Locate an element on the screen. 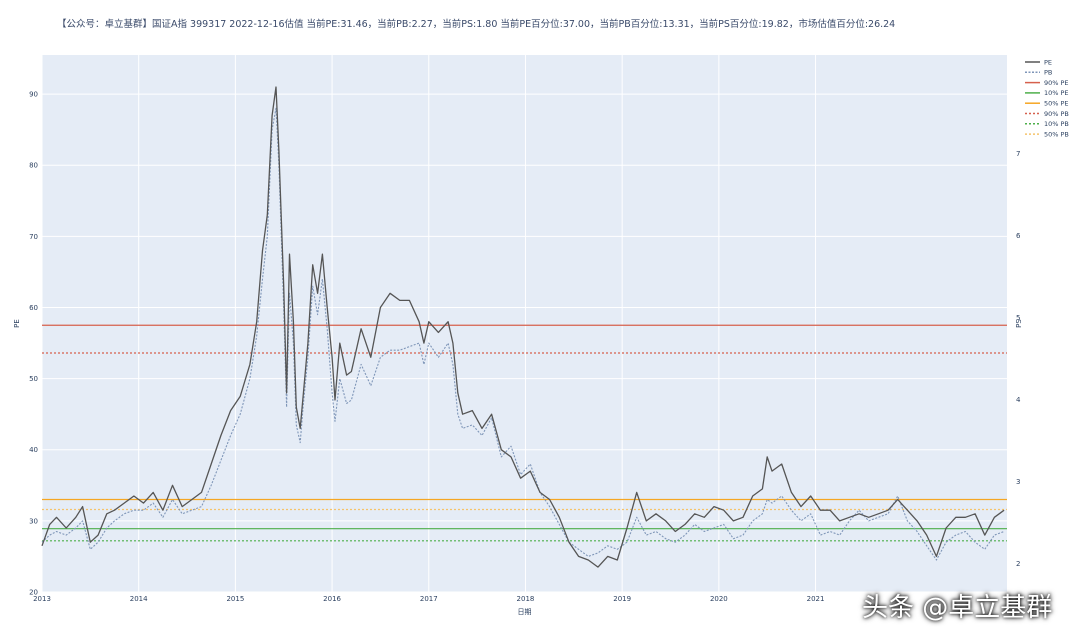 Image resolution: width=1080 pixels, height=635 pixels. x-axis-label: 日期 is located at coordinates (525, 612).